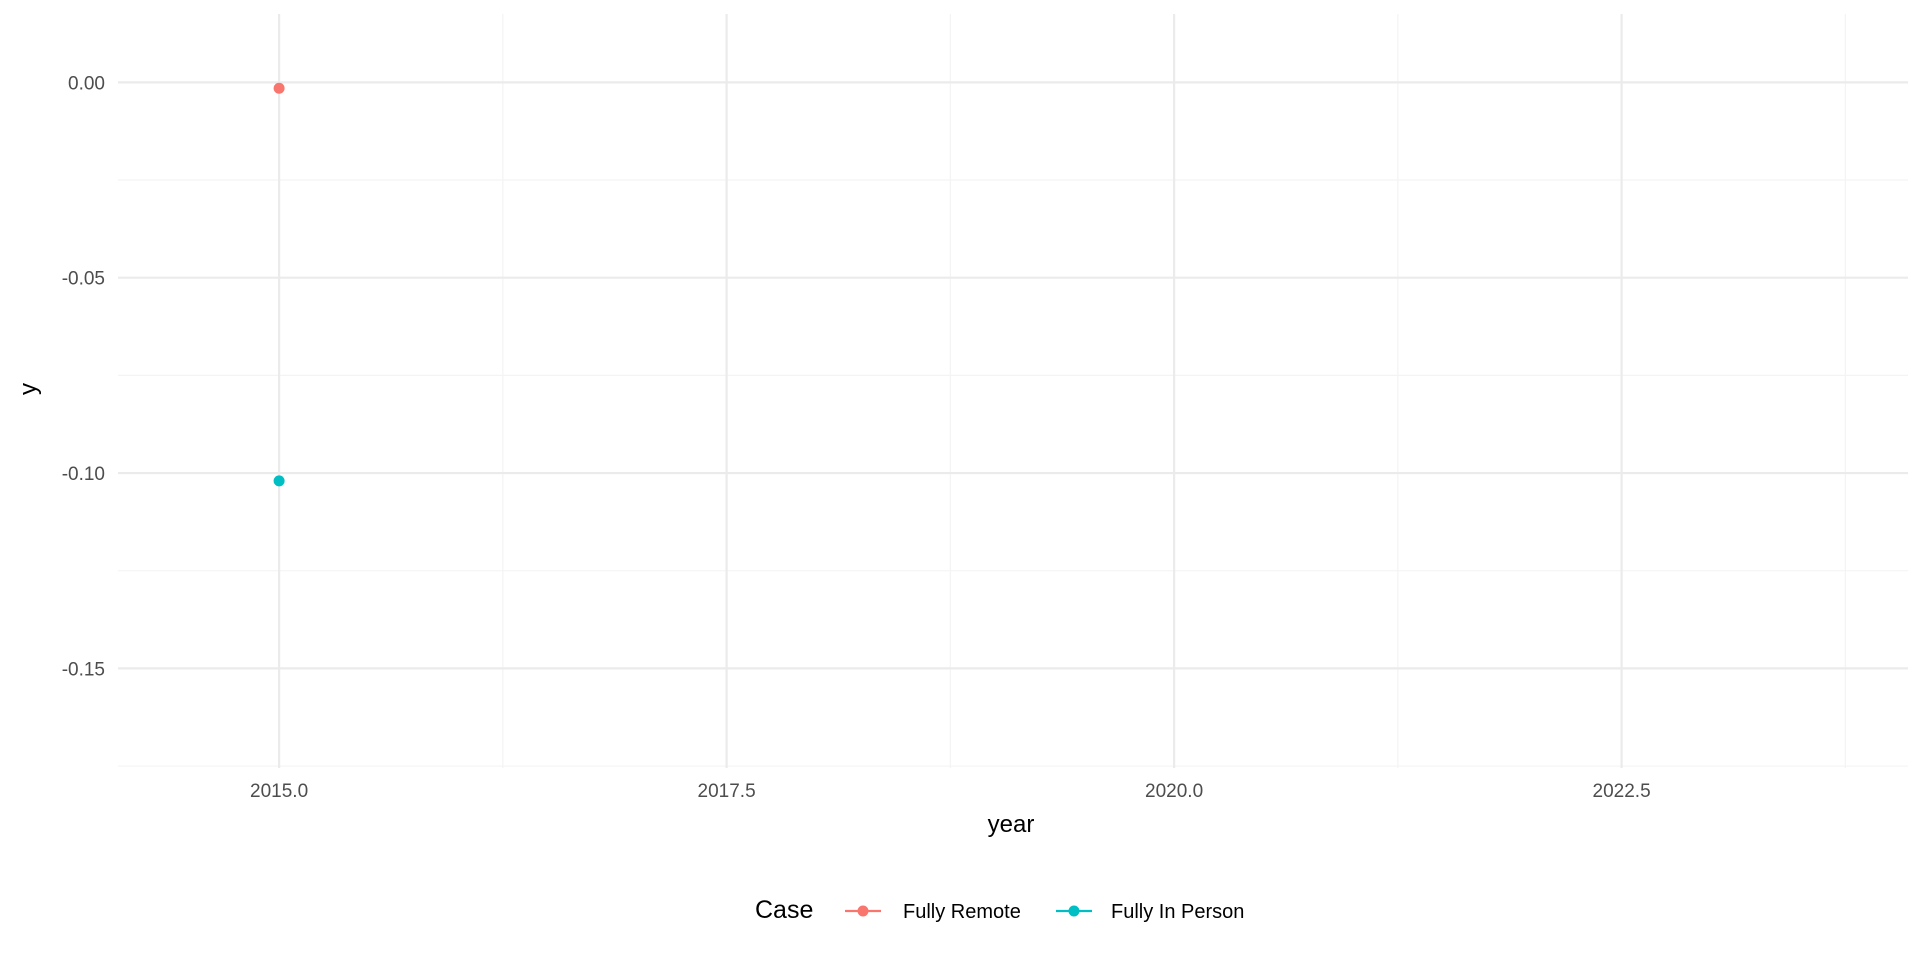  Describe the element at coordinates (1177, 912) in the screenshot. I see `legend-label: Fully In Person` at that location.